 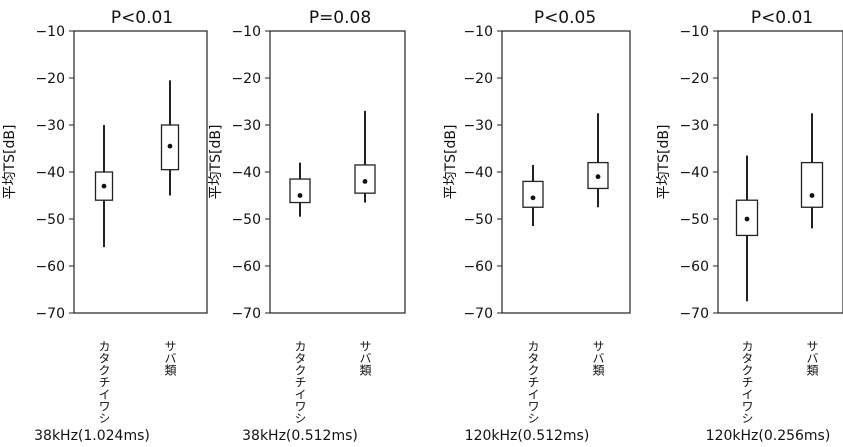 What do you see at coordinates (527, 436) in the screenshot?
I see `panel-caption: 120kHz(0.512ms)` at bounding box center [527, 436].